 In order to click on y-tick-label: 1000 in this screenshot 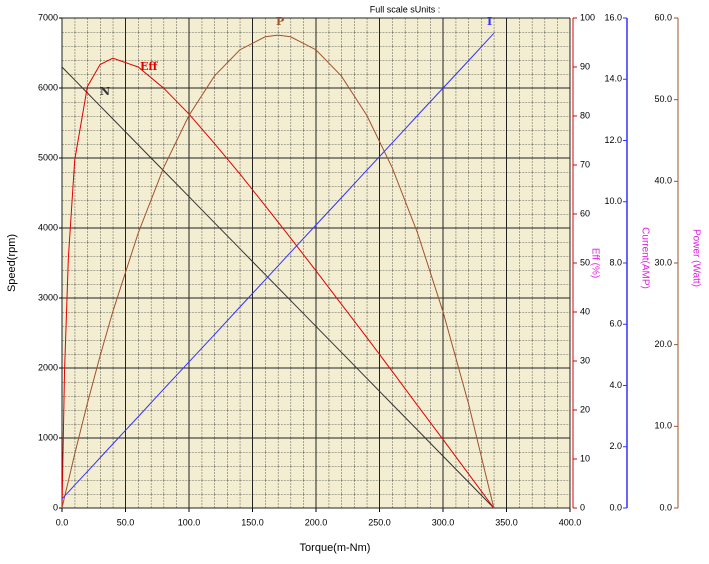, I will do `click(48, 437)`.